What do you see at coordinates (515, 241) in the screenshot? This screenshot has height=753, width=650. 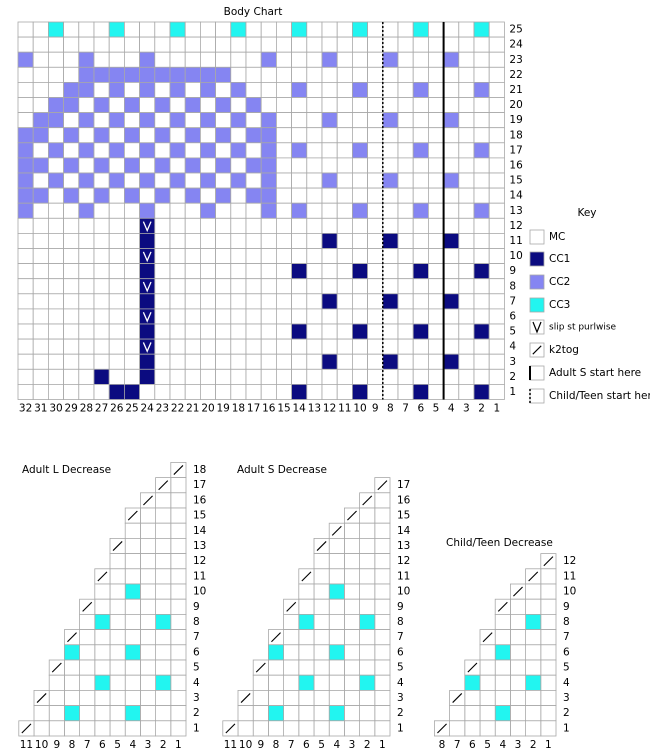 I see `row-label: 11` at bounding box center [515, 241].